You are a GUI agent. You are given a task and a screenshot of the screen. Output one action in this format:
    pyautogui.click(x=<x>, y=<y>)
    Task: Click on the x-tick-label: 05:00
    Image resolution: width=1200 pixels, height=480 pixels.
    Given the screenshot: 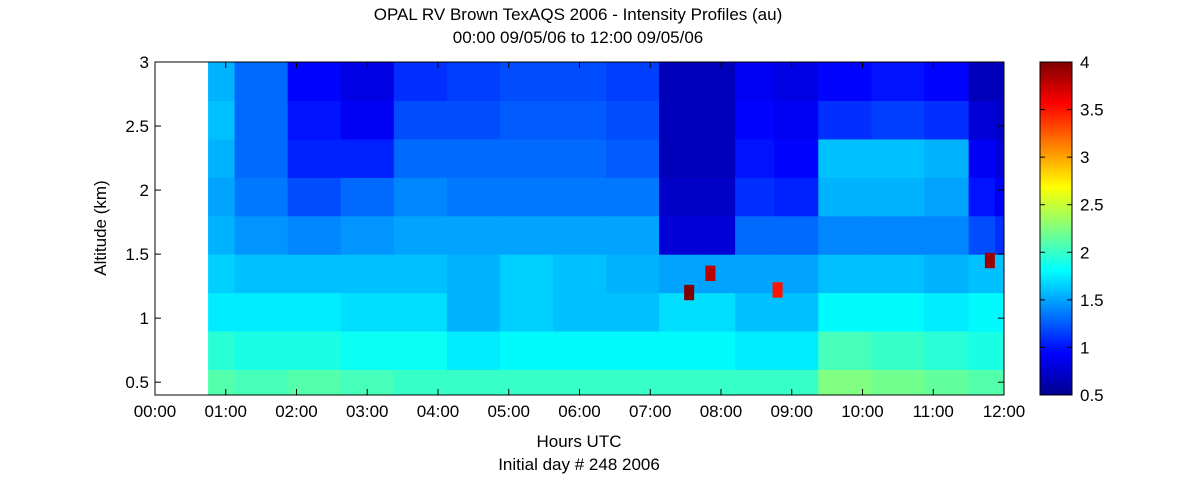 What is the action you would take?
    pyautogui.click(x=508, y=411)
    